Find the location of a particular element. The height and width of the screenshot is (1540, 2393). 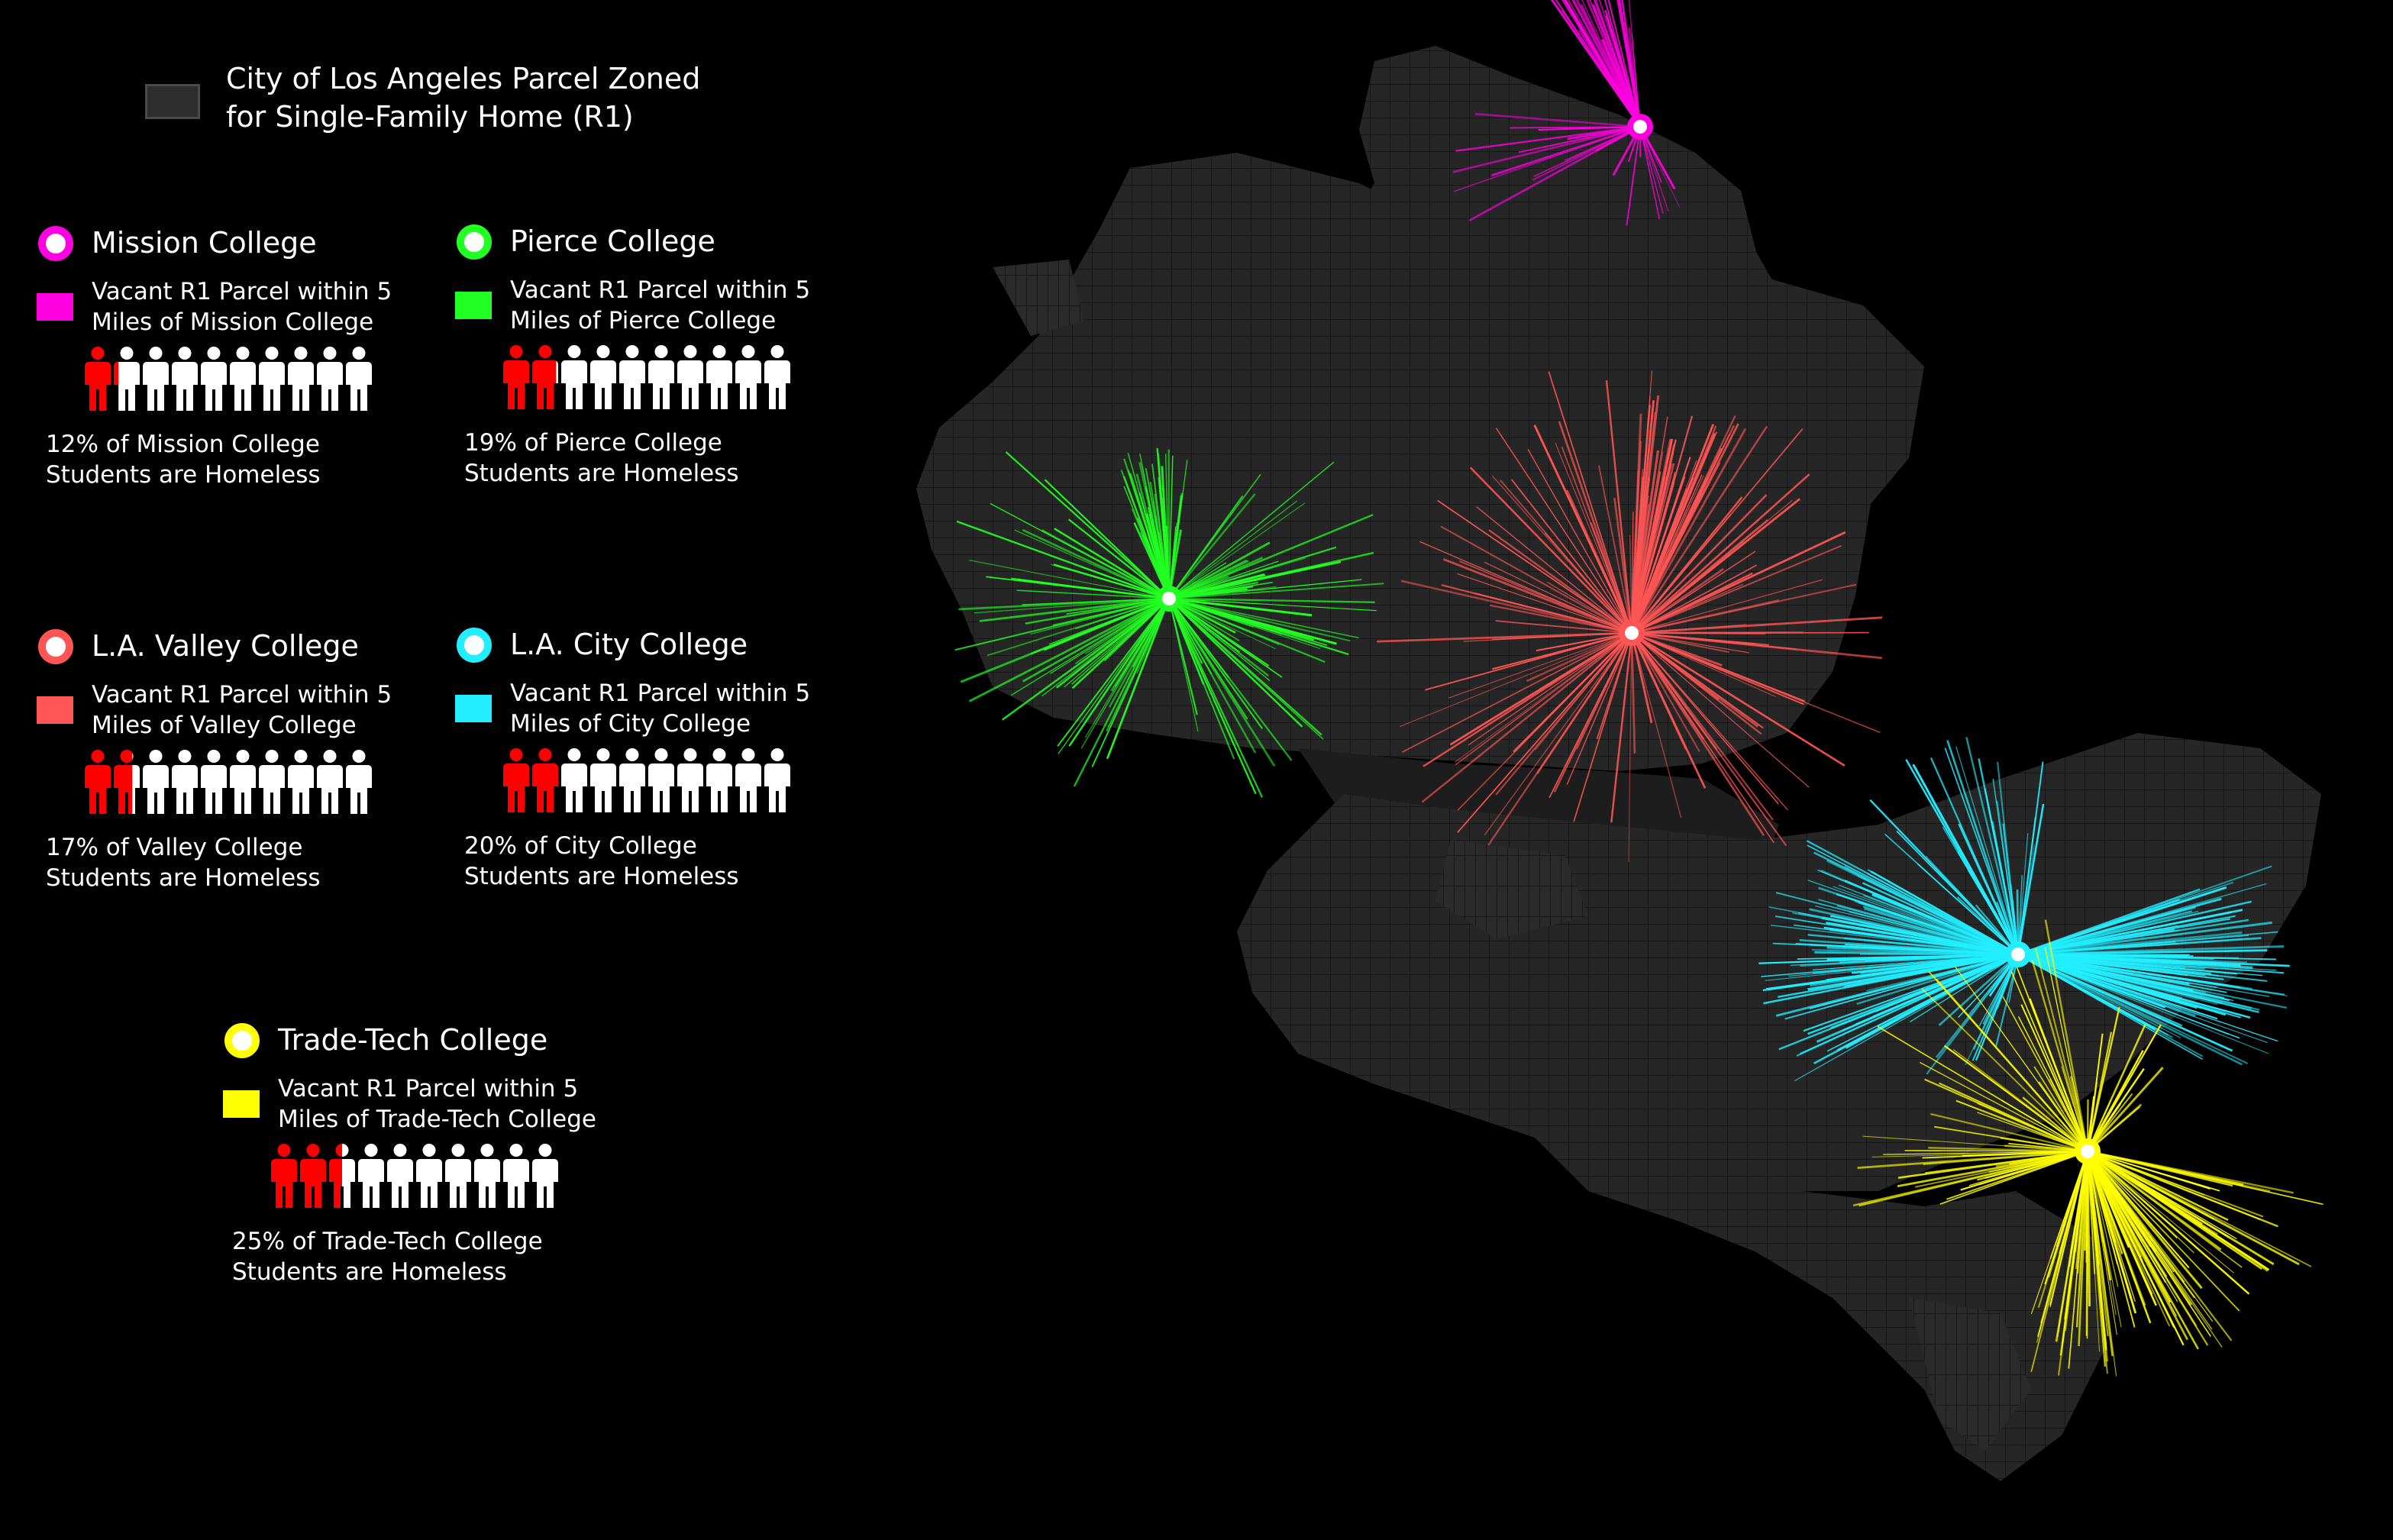

college-name: Pierce College is located at coordinates (613, 241).